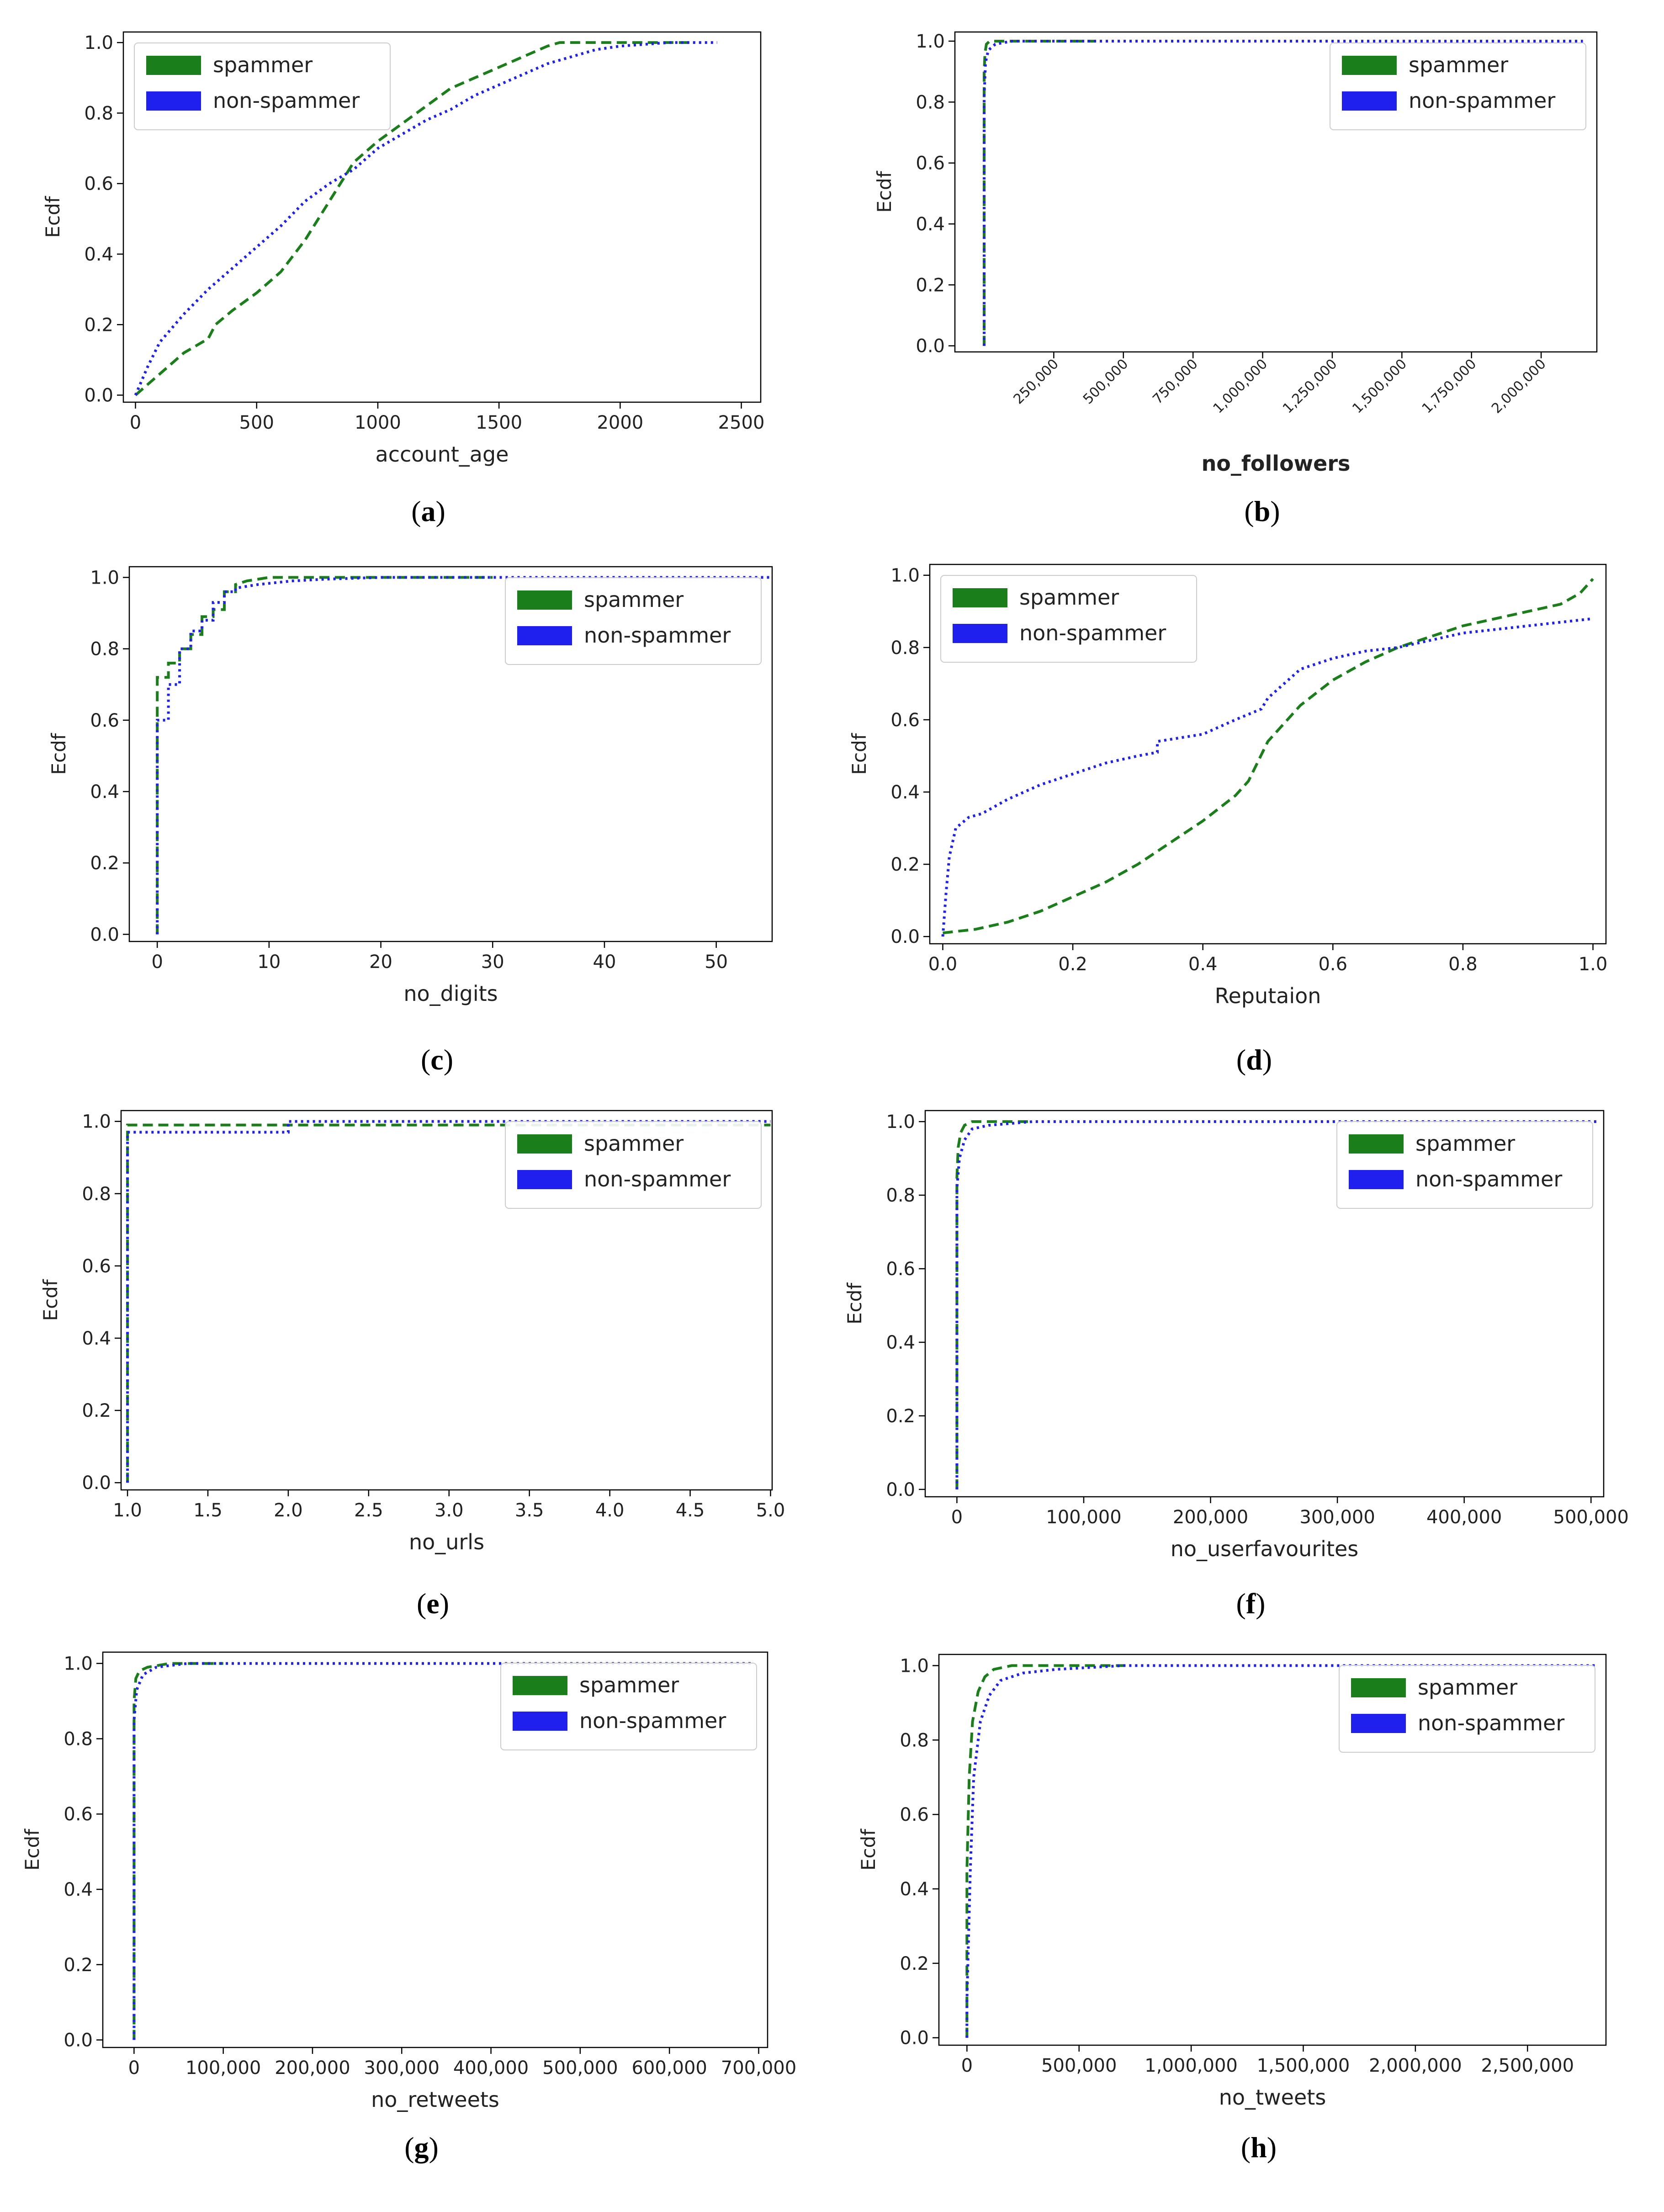 This screenshot has height=2212, width=1664. Describe the element at coordinates (1332, 964) in the screenshot. I see `x-tick-label: 0.6` at that location.